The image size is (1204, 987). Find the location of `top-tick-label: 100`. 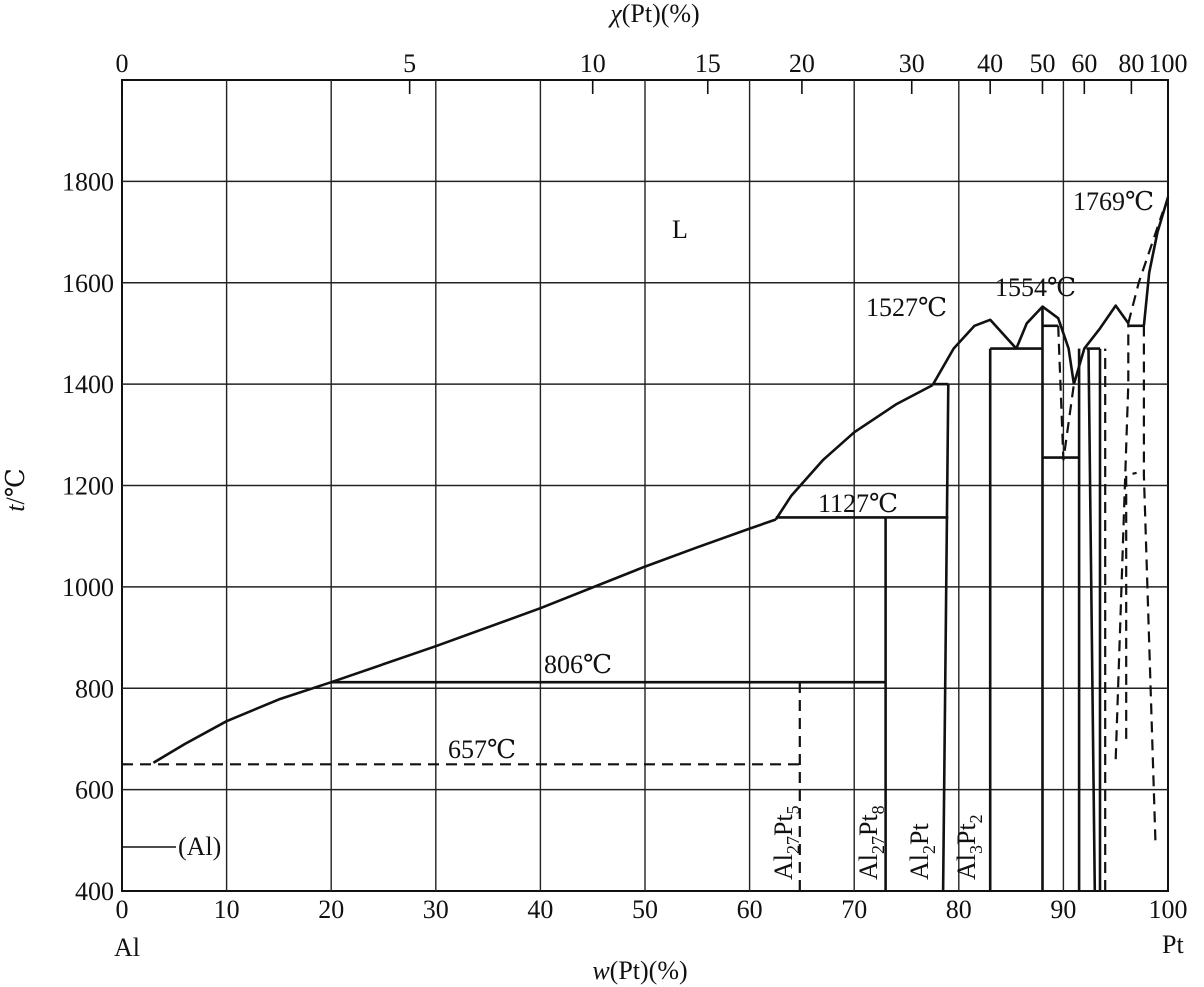

top-tick-label: 100 is located at coordinates (1168, 63).